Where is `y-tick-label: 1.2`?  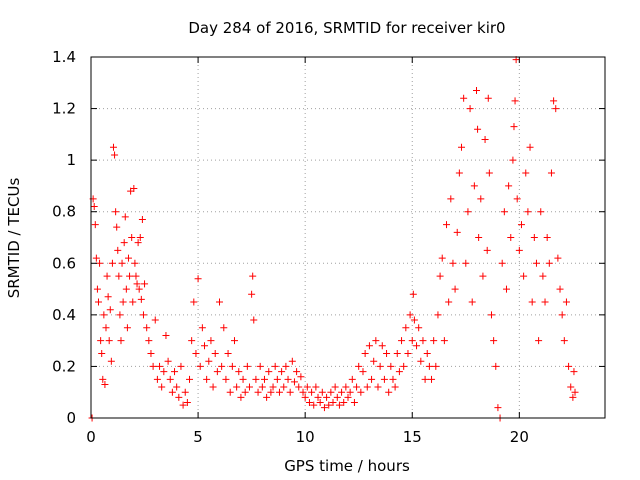
y-tick-label: 1.2 is located at coordinates (64, 109).